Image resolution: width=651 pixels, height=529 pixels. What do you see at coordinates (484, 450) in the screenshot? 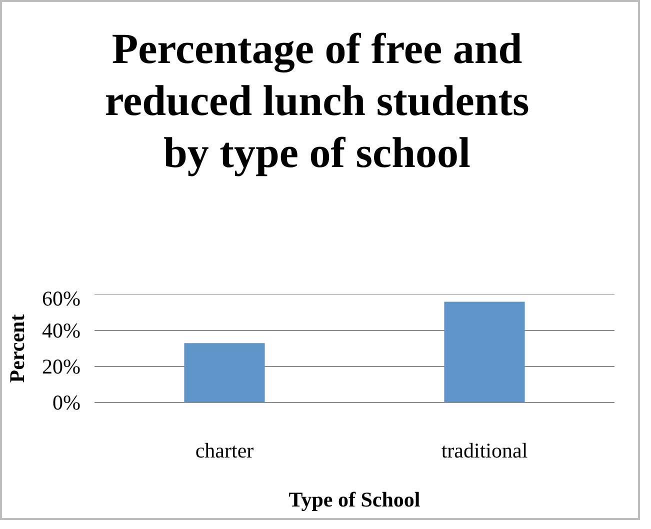
I see `x-tick-label: traditional` at bounding box center [484, 450].